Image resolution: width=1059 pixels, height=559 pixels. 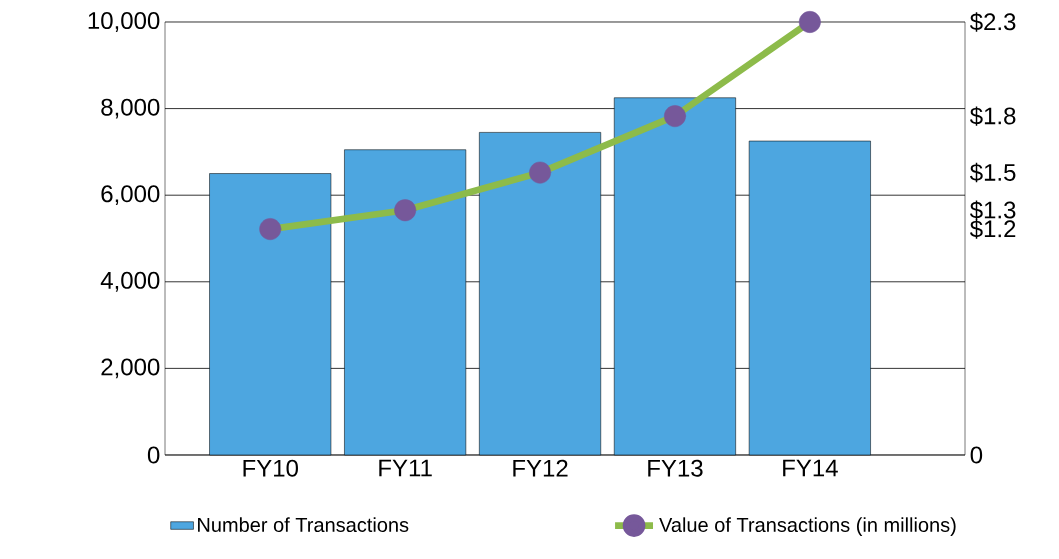 What do you see at coordinates (130, 368) in the screenshot?
I see `y-tick-label: 2,000` at bounding box center [130, 368].